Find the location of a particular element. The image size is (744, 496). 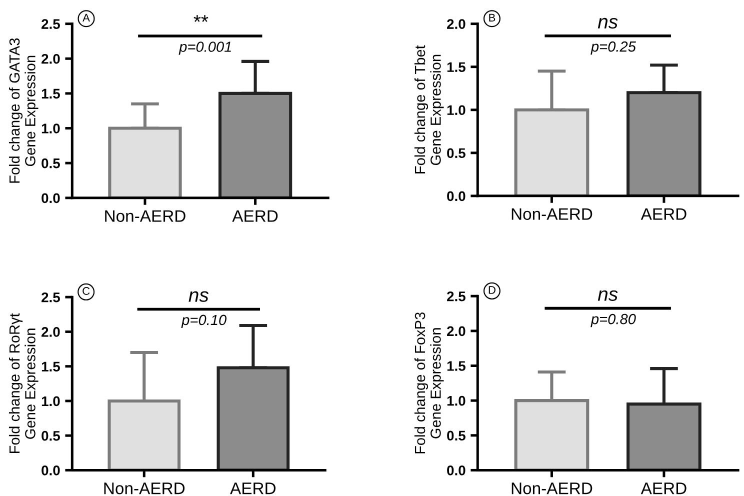

chart-title: C is located at coordinates (86, 291).